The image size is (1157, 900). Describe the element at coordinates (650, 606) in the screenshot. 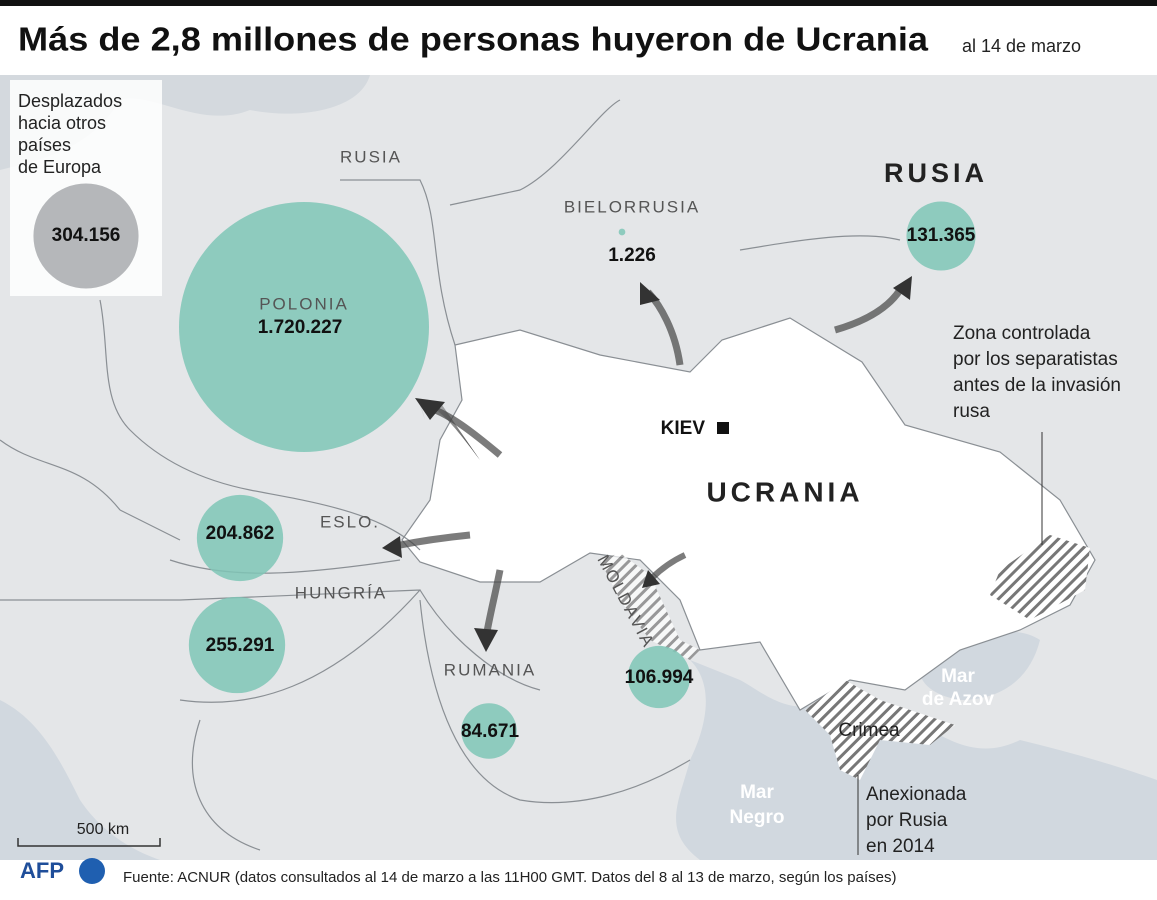

I see `transnistria` at that location.